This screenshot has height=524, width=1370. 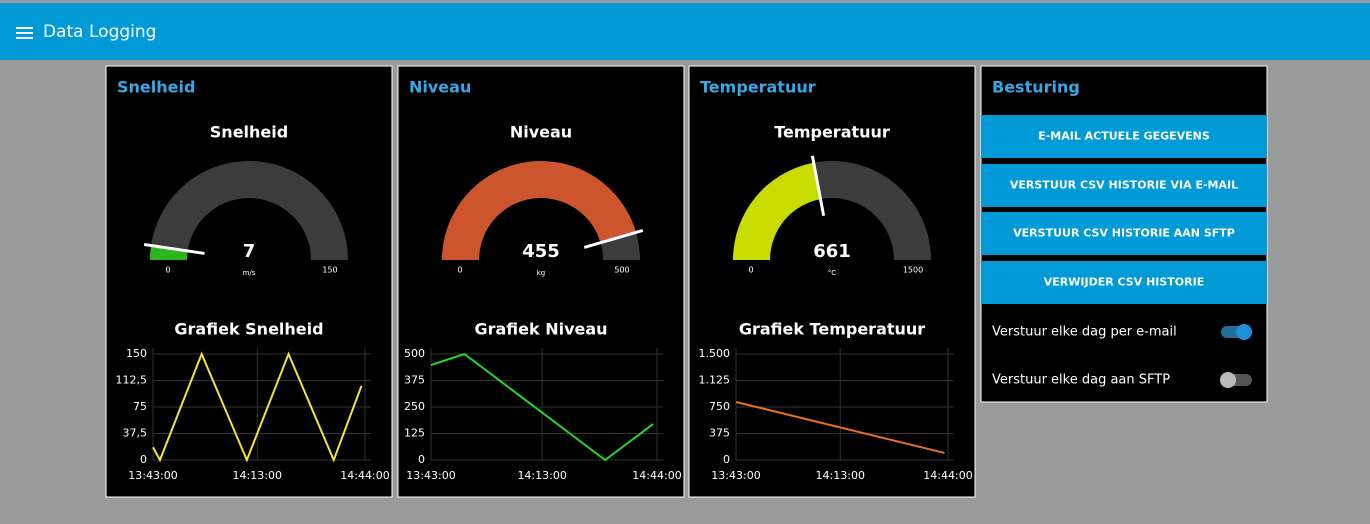 I want to click on switch-label: Verstuur elke dag per e-mail, so click(x=1084, y=332).